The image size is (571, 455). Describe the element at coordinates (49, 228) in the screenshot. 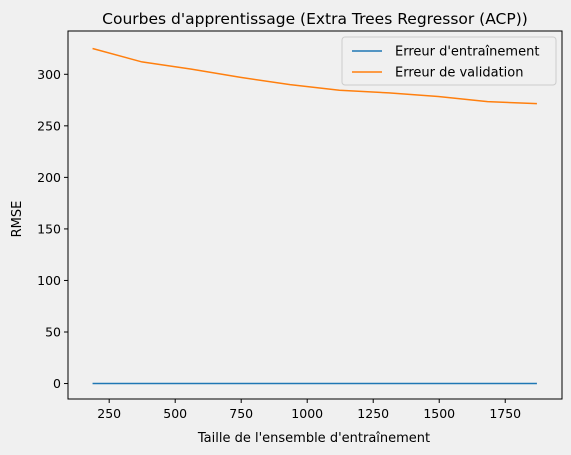

I see `y-tick-label: 150` at that location.